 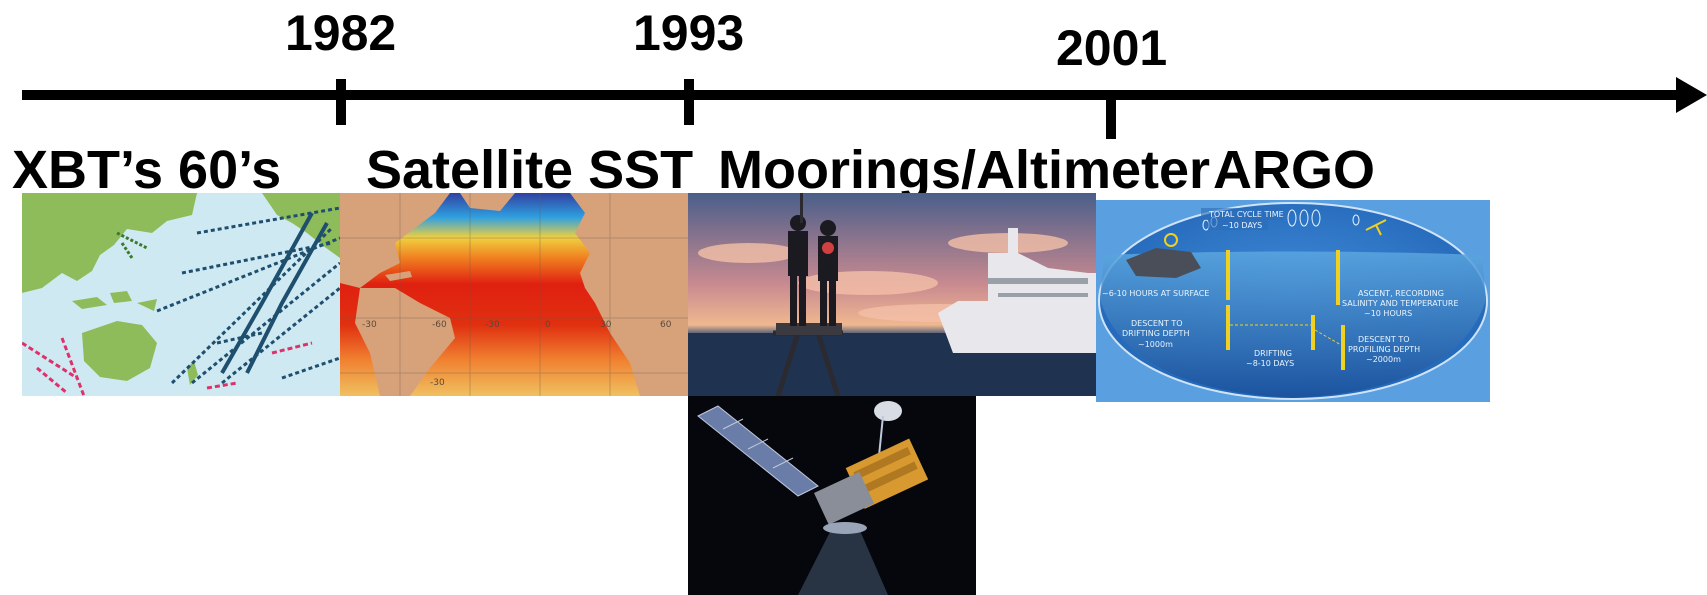 What do you see at coordinates (341, 33) in the screenshot?
I see `year-label-1982: 1982` at bounding box center [341, 33].